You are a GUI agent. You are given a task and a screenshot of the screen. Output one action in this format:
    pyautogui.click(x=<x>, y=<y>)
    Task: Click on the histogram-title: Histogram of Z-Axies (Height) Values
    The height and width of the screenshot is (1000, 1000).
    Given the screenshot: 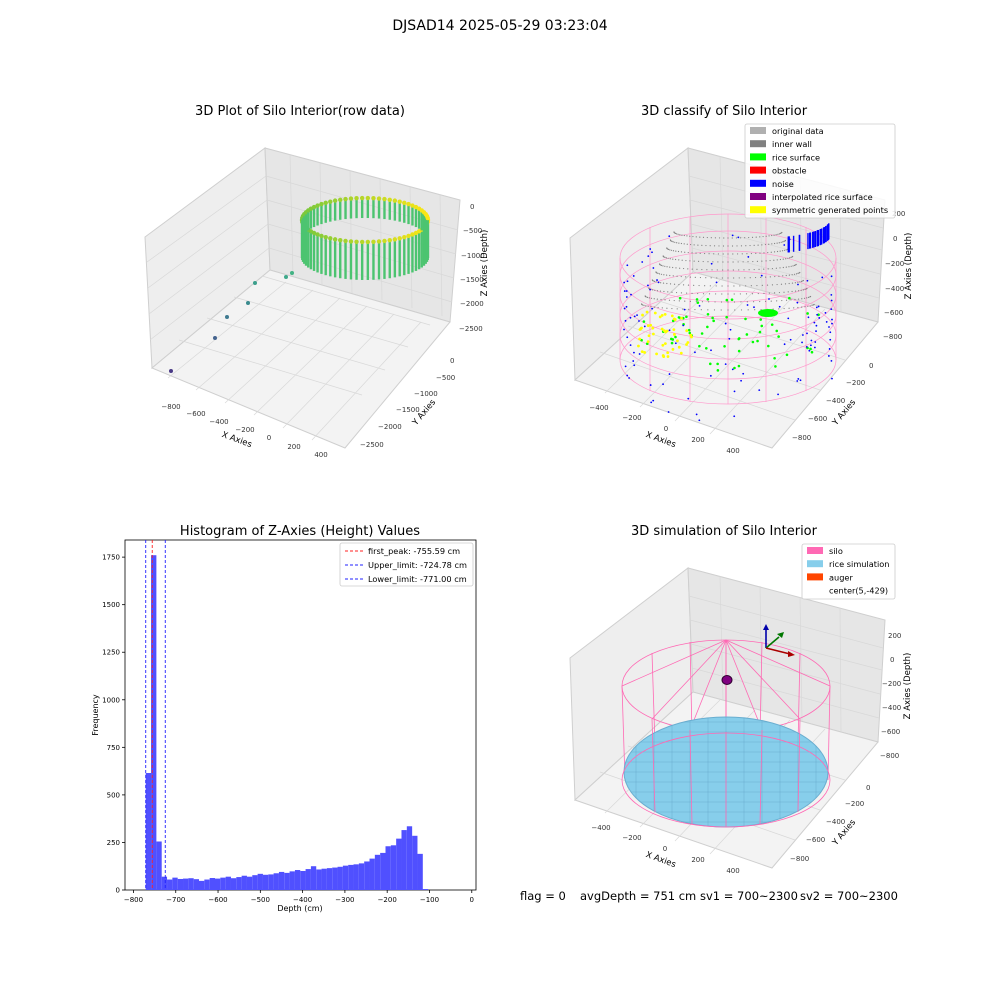 What is the action you would take?
    pyautogui.click(x=300, y=531)
    